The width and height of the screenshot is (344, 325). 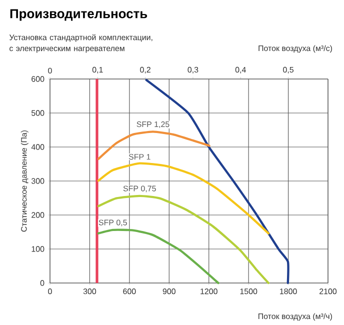 I want to click on chart-title: Производительность, so click(x=79, y=15).